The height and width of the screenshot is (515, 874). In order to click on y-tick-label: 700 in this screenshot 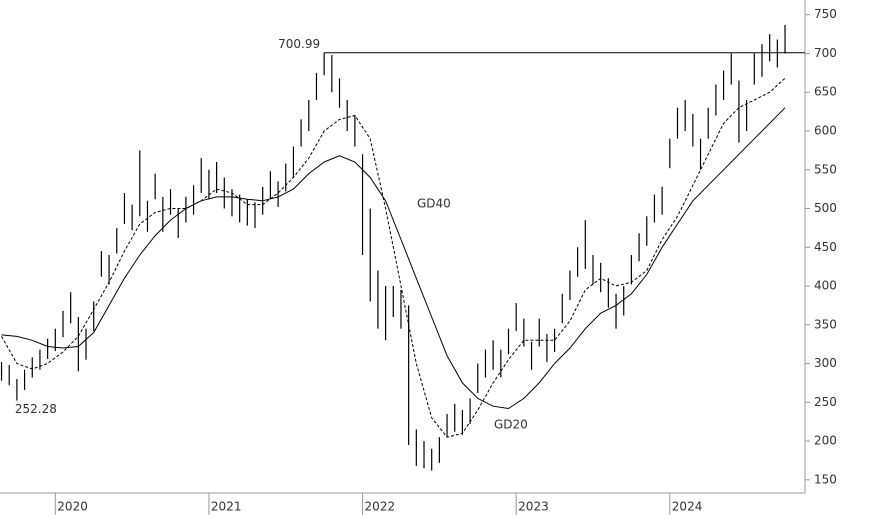, I will do `click(825, 53)`.